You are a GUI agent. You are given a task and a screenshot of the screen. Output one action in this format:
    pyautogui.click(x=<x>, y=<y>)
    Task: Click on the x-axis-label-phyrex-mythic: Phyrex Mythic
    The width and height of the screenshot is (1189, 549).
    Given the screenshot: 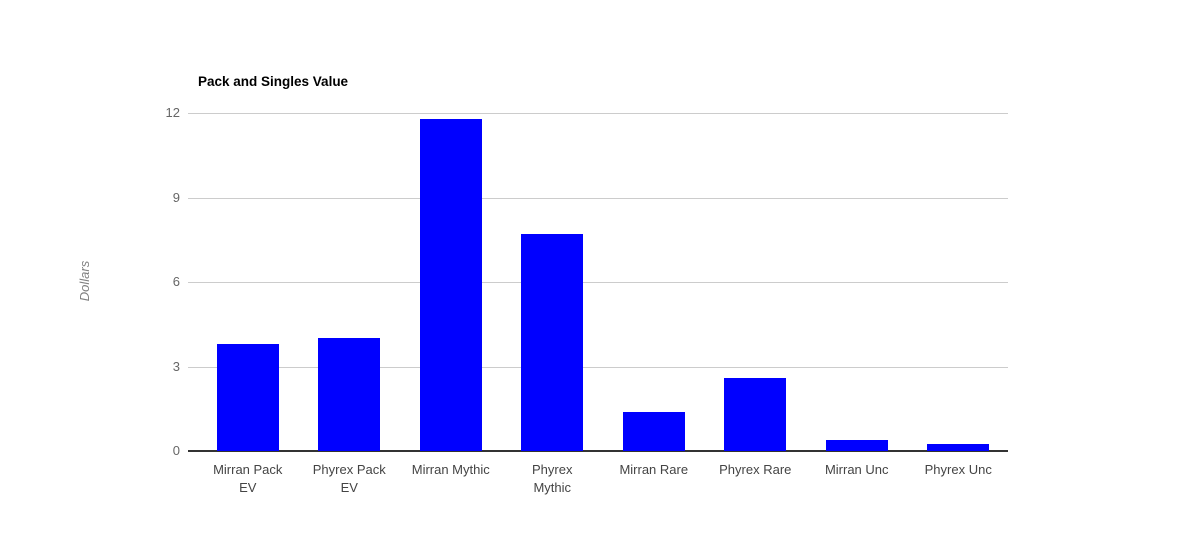 What is the action you would take?
    pyautogui.click(x=553, y=479)
    